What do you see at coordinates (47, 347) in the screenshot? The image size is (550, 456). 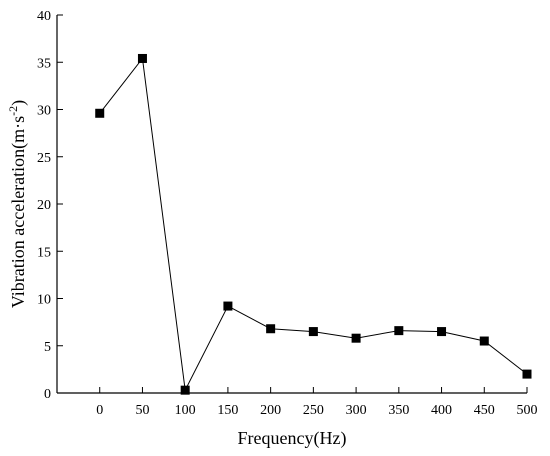 I see `y-tick-label: 5` at bounding box center [47, 347].